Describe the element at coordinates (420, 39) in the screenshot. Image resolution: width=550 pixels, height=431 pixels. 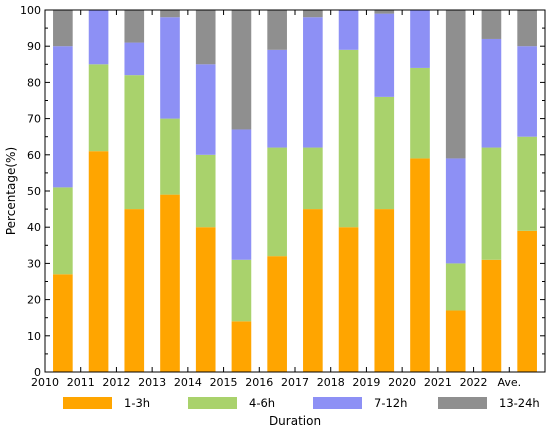
I see `bar-2020-7-12h` at that location.